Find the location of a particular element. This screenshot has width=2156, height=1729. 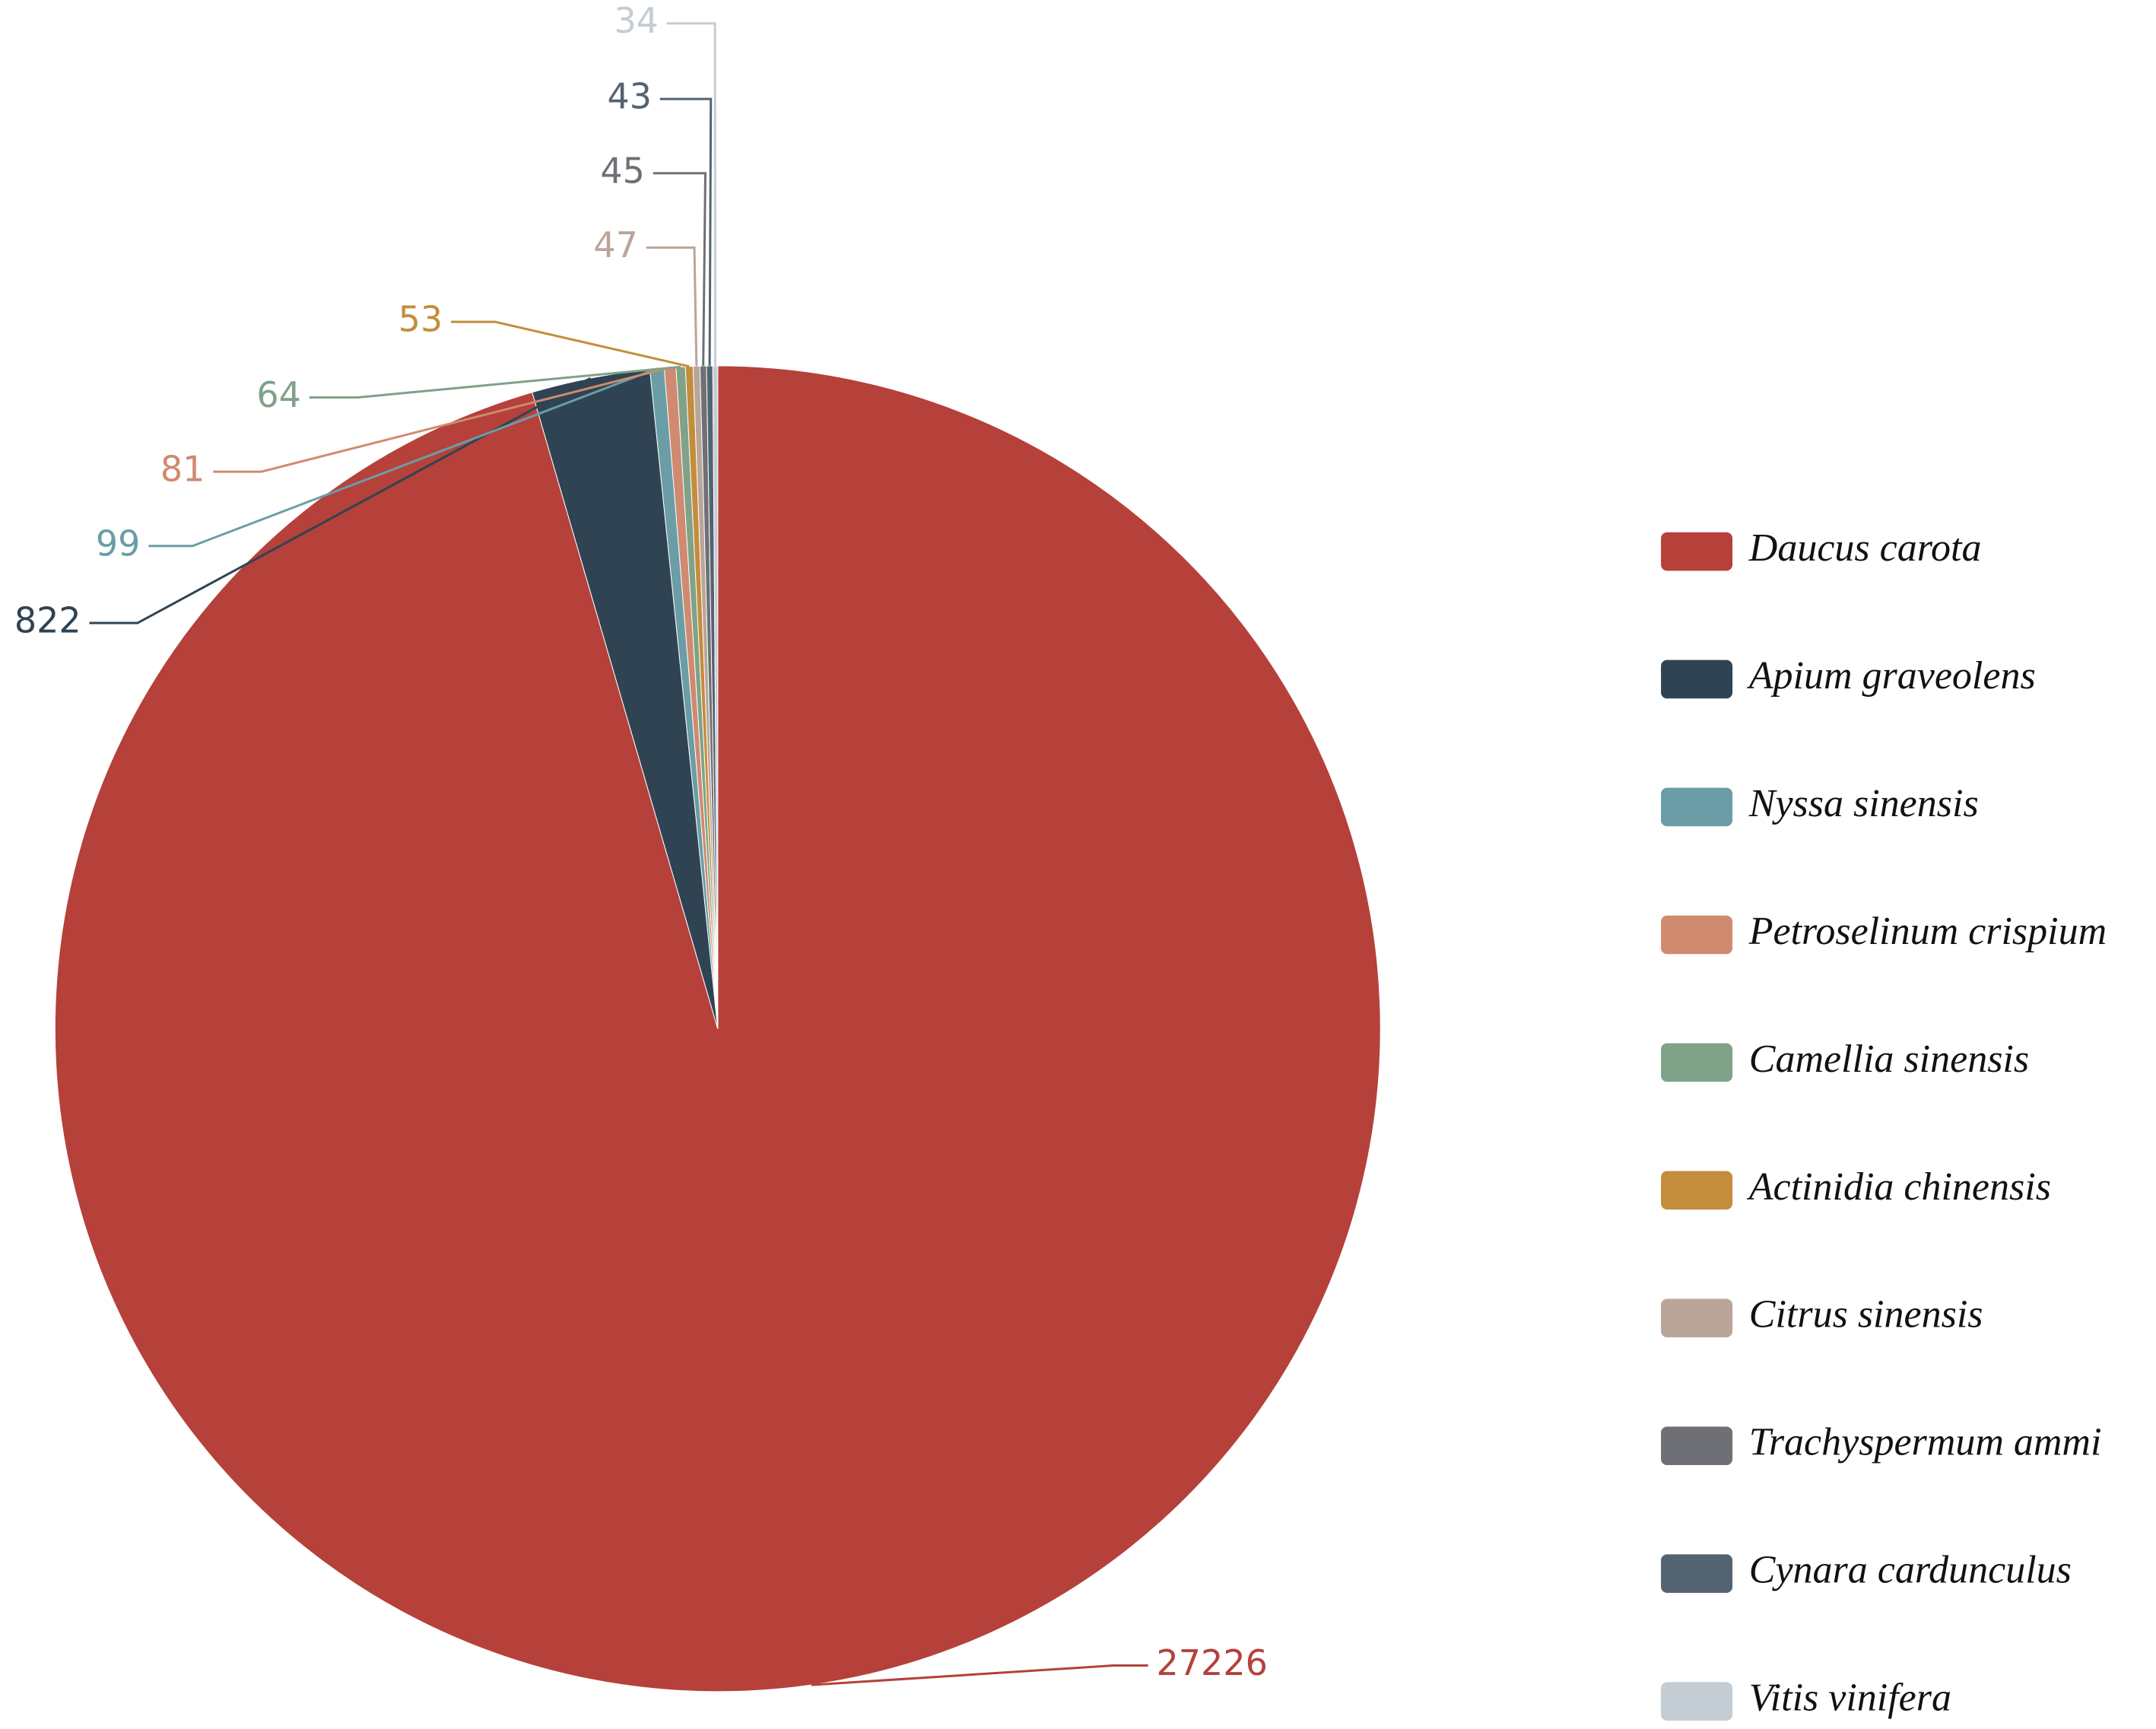

legend-label: Actinidia chinensis is located at coordinates (1899, 1187).